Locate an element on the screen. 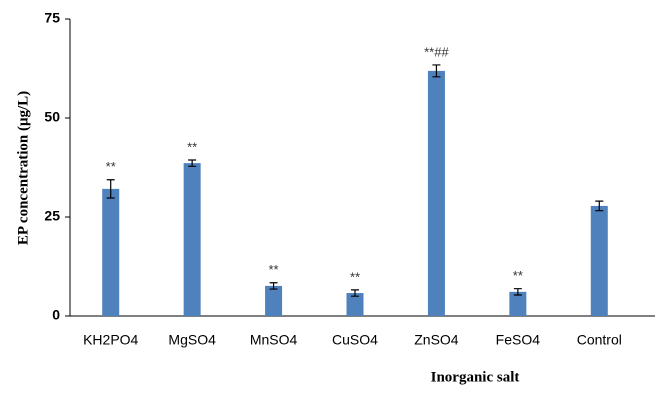  x-tick-label: FeSO4 is located at coordinates (518, 340).